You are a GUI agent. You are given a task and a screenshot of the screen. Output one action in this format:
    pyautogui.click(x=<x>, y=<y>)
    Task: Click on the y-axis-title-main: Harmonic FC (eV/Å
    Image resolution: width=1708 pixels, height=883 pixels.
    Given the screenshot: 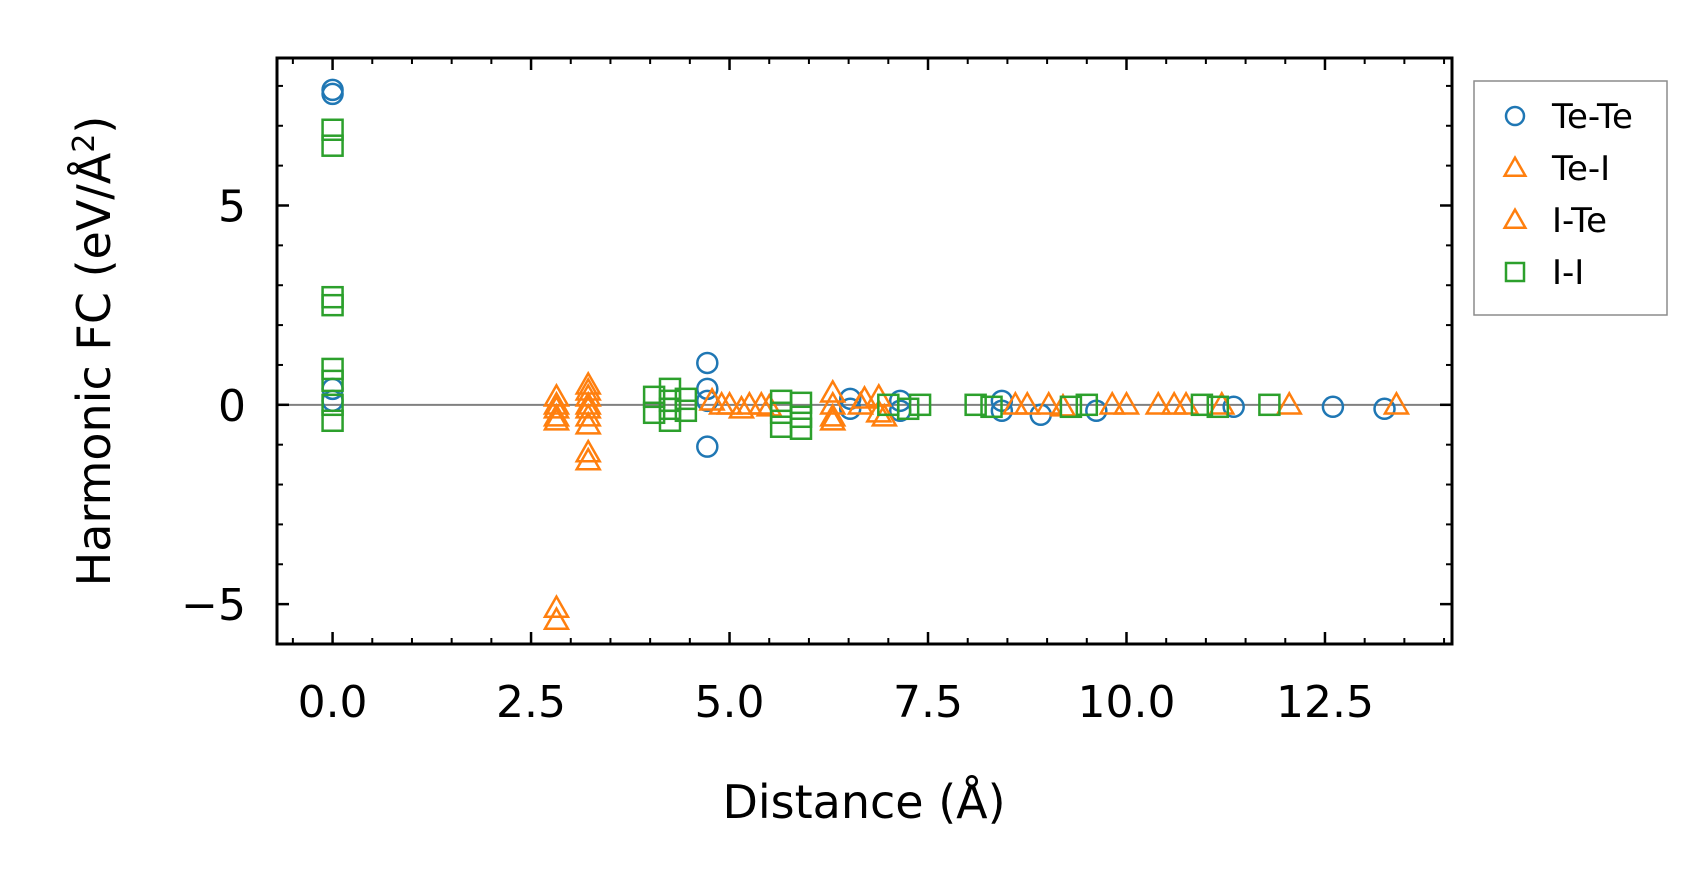 What is the action you would take?
    pyautogui.click(x=94, y=369)
    